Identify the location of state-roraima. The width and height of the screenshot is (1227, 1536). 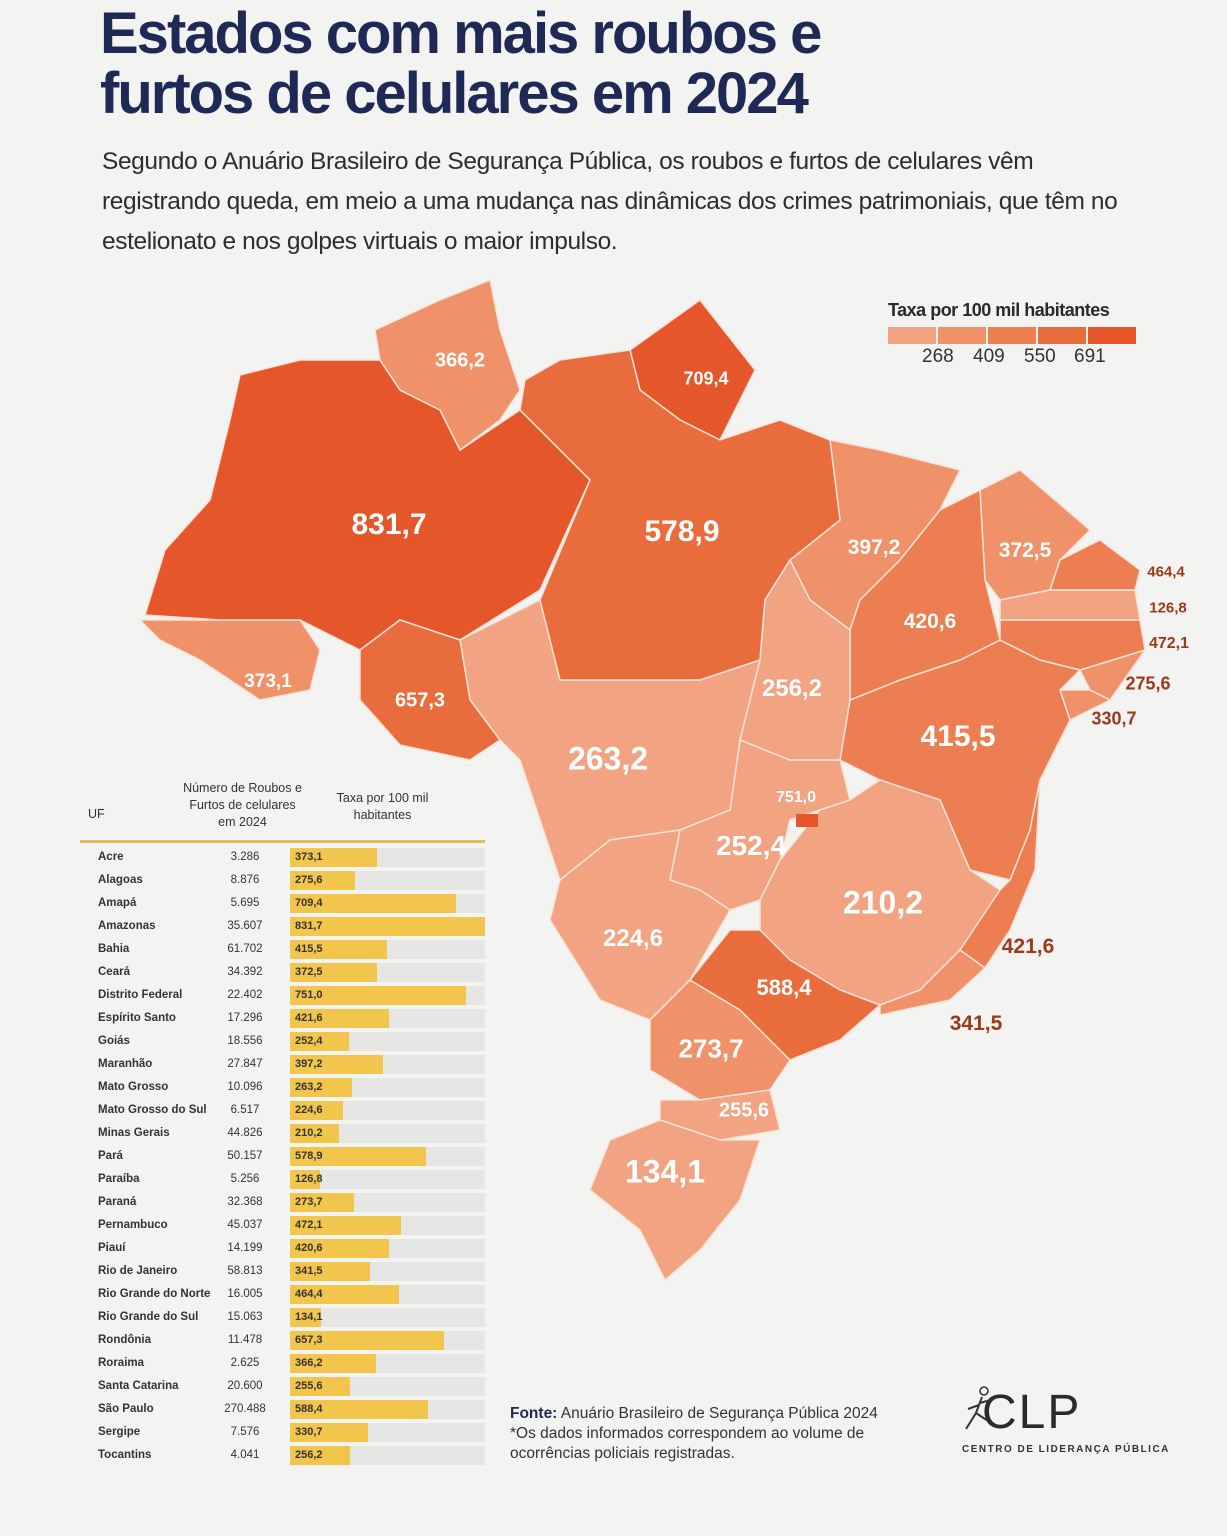
(447, 365).